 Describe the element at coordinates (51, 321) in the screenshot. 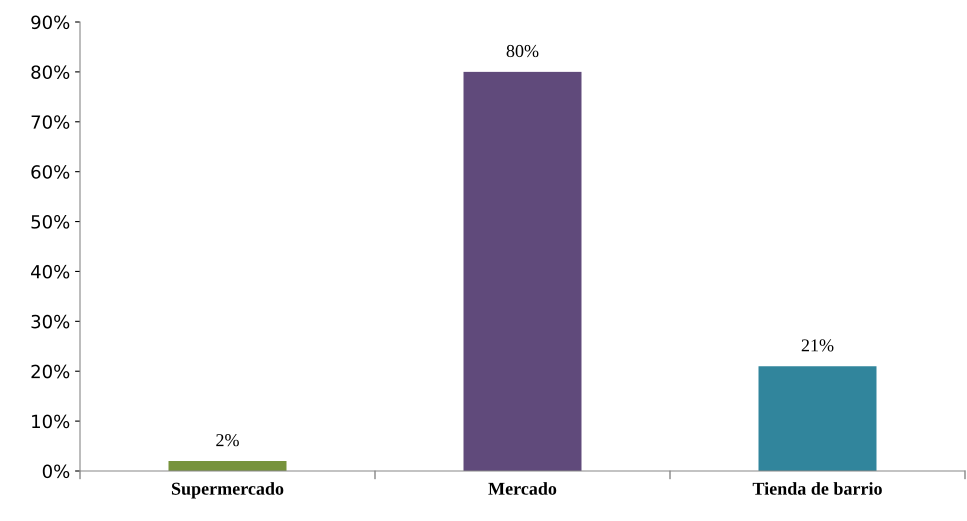

I see `y-tick-label: 30%` at that location.